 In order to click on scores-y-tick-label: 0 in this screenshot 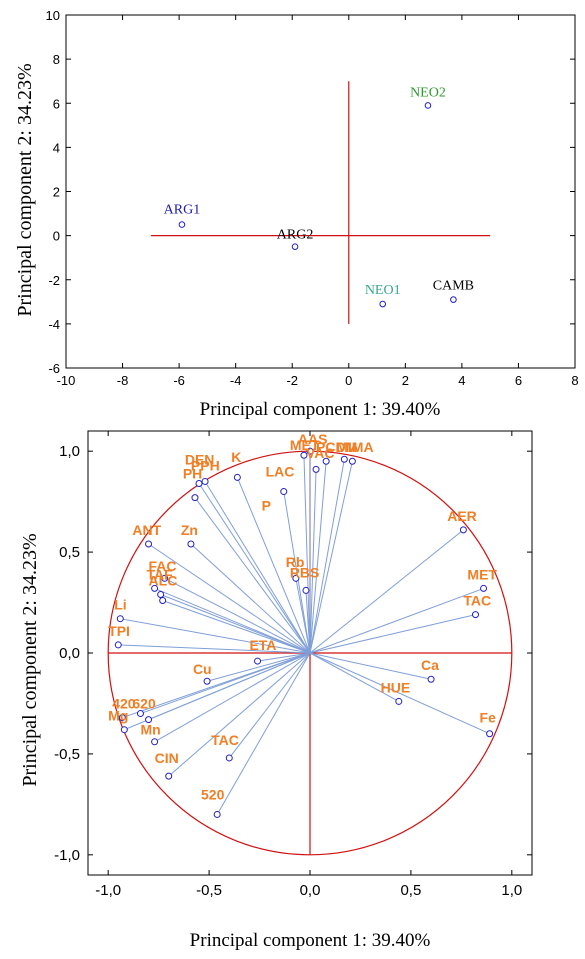, I will do `click(56, 236)`.